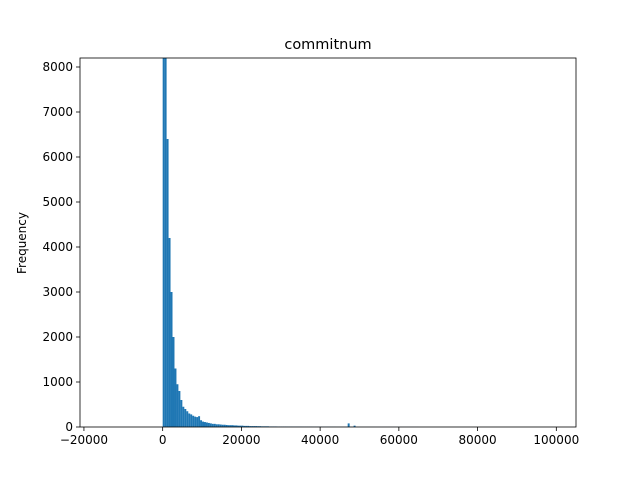 The height and width of the screenshot is (480, 640). I want to click on chart-title: commitnum, so click(327, 45).